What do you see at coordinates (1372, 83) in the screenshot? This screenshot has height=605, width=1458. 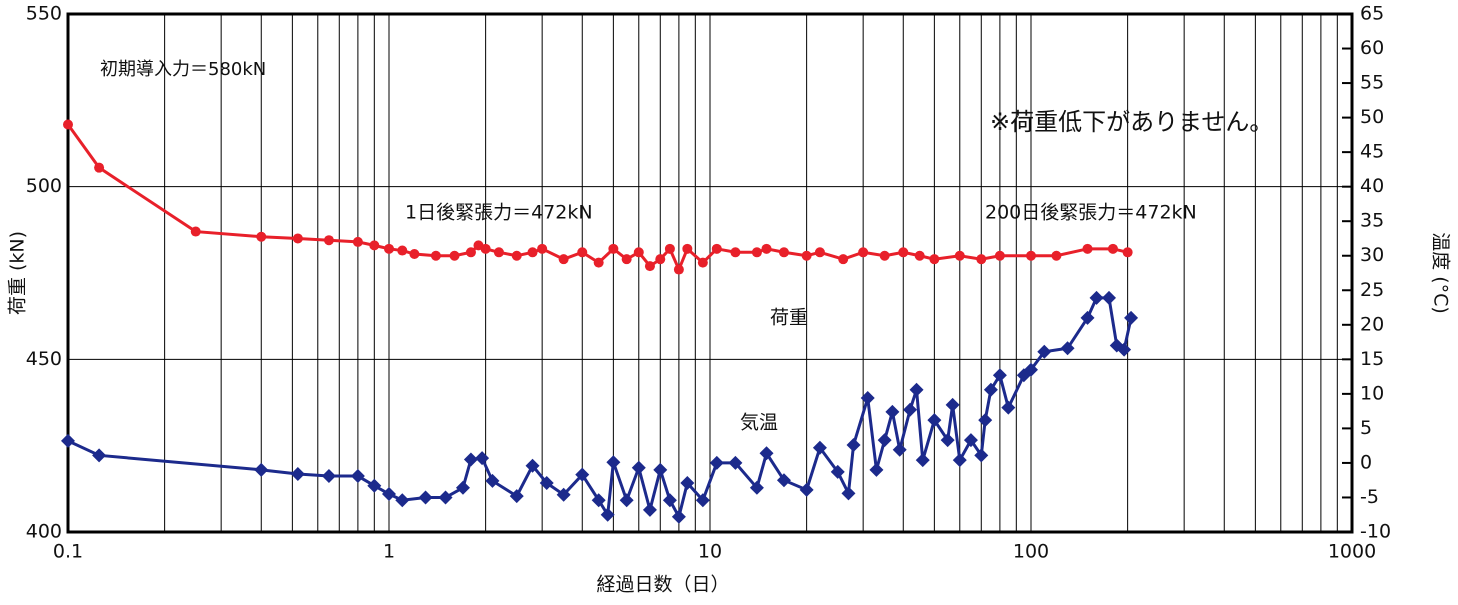 I see `y2-tick-label: 55` at bounding box center [1372, 83].